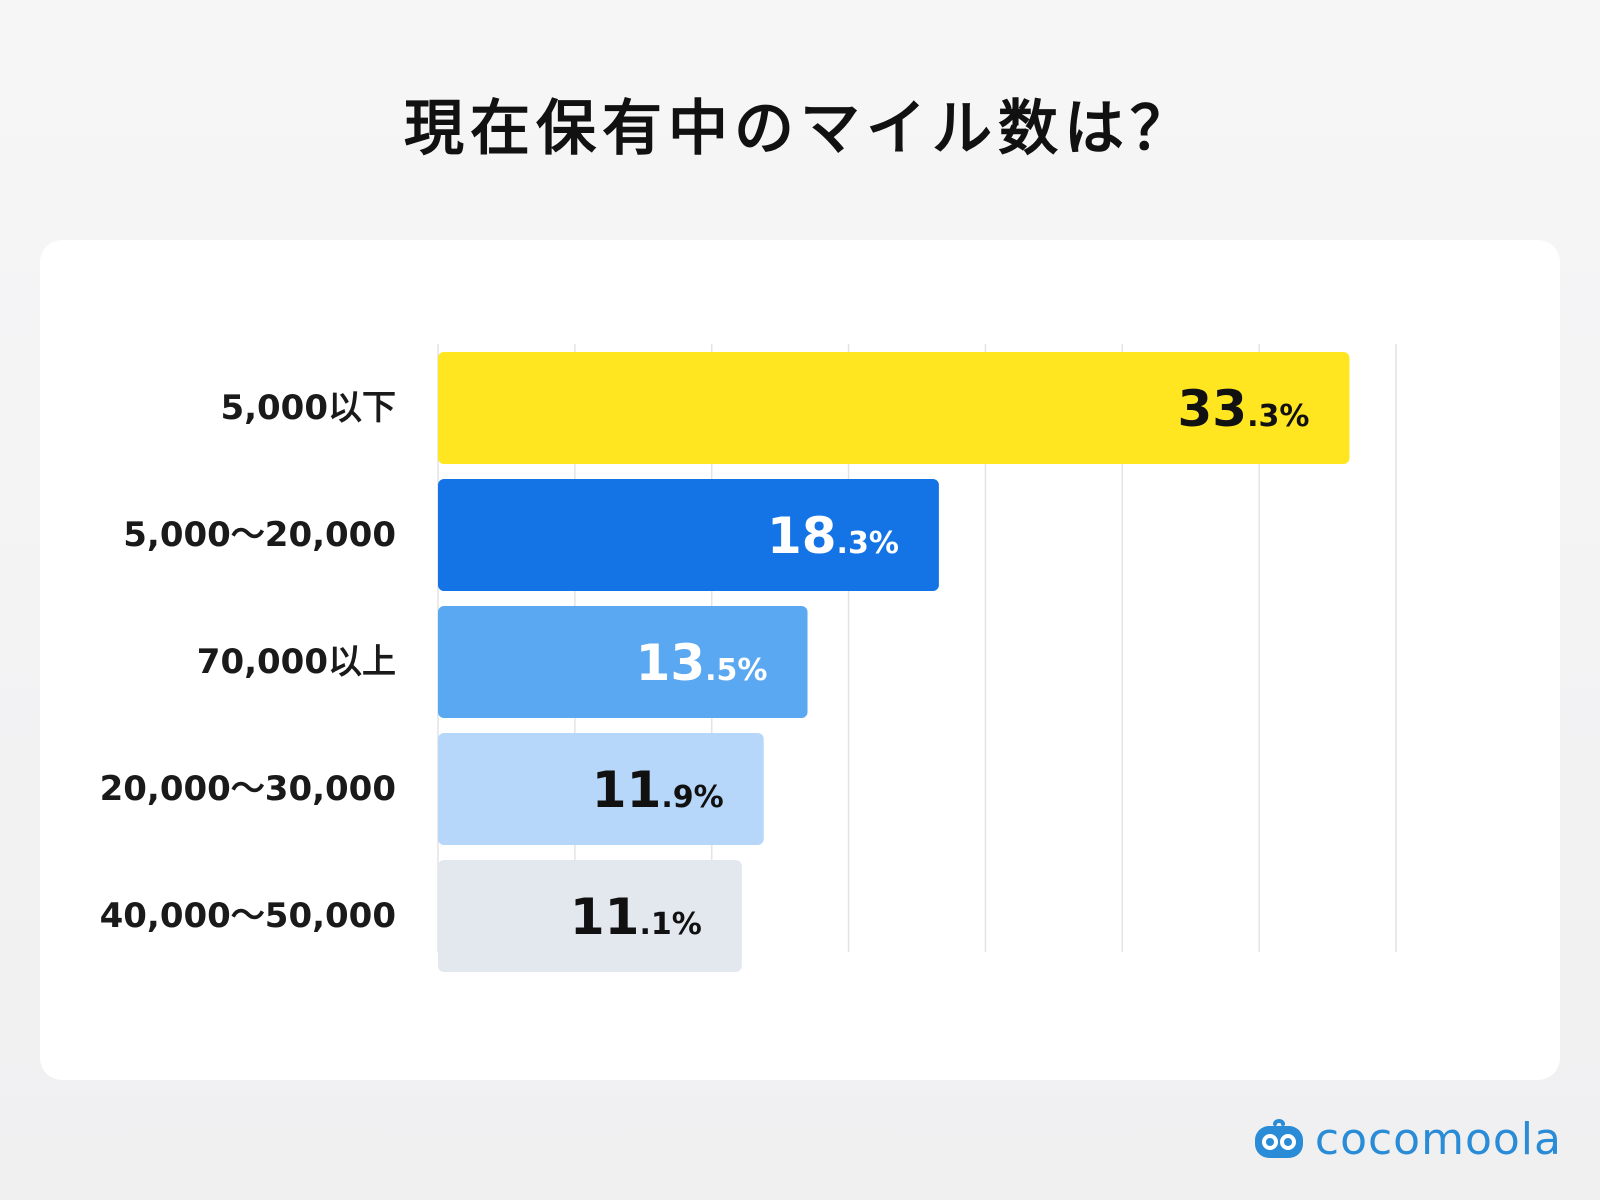  I want to click on brand-logo: cocomoola, so click(1406, 1140).